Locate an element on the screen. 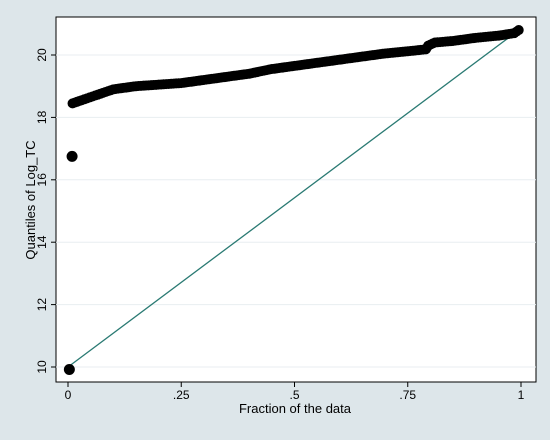 This screenshot has height=440, width=550. x-tick-label: .25 is located at coordinates (181, 395).